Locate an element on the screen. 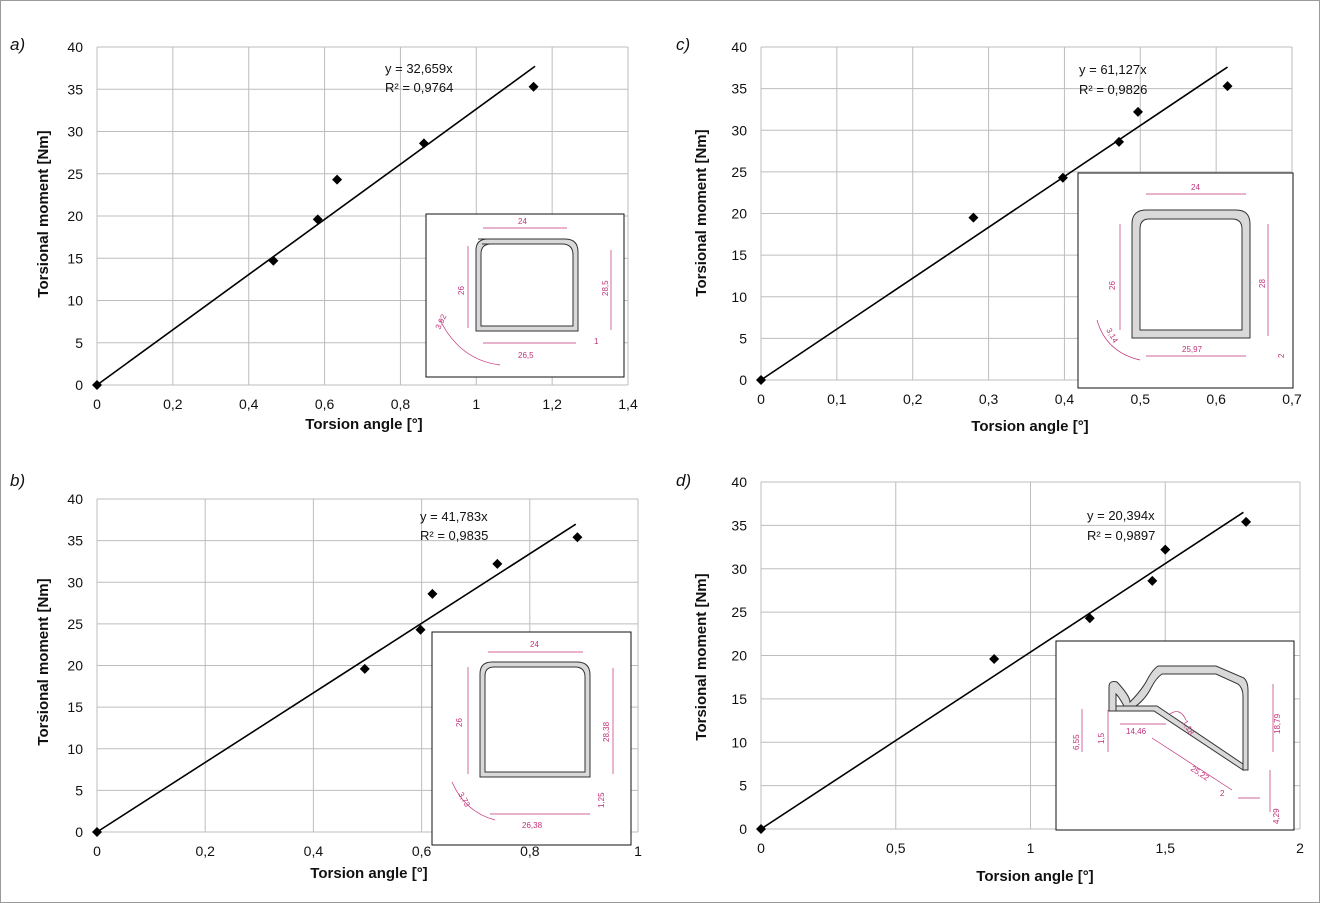 The width and height of the screenshot is (1320, 903). x-tick-label-c: 0,6 is located at coordinates (1216, 399).